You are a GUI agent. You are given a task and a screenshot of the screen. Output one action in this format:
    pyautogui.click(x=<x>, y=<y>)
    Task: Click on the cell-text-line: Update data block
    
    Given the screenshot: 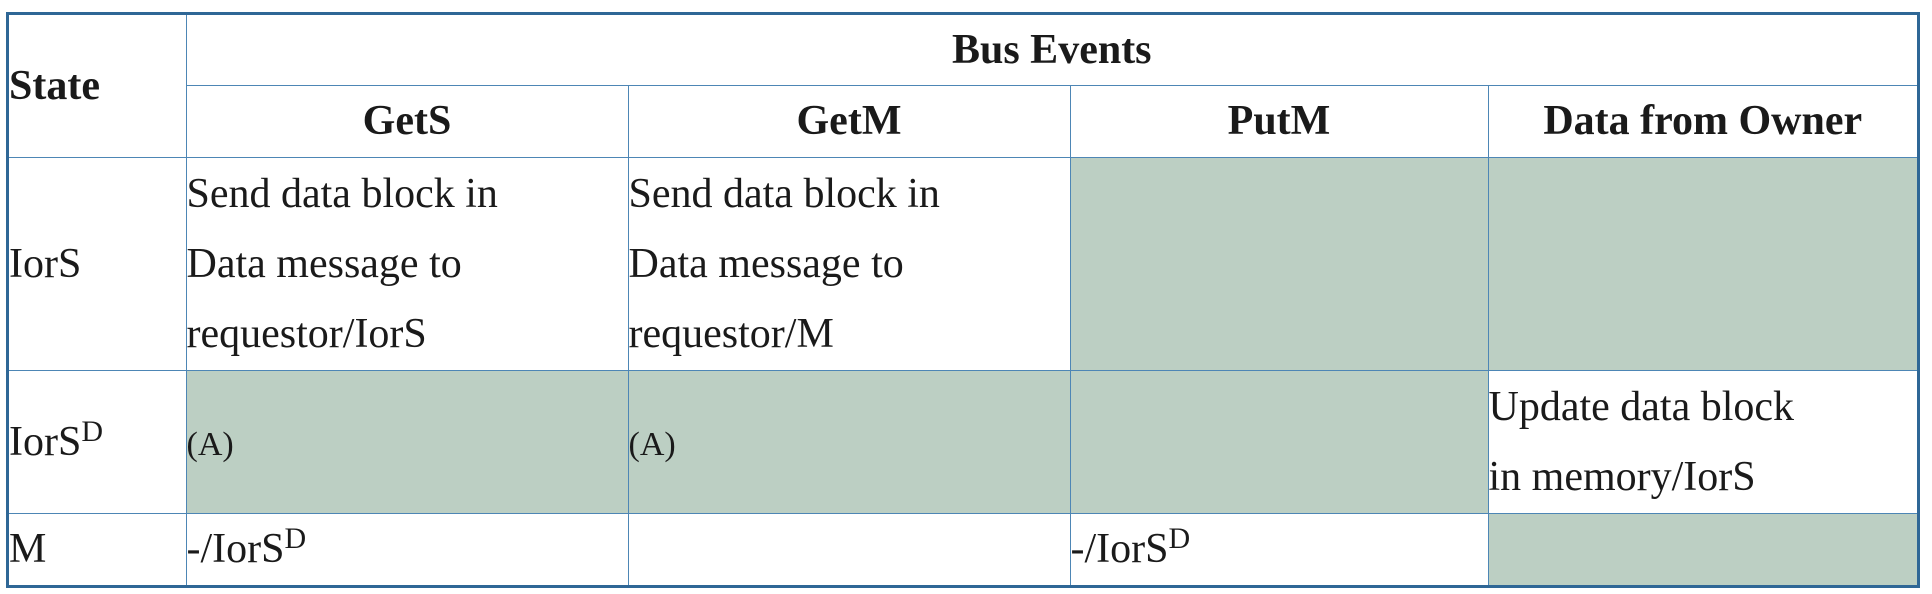 What is the action you would take?
    pyautogui.click(x=1641, y=406)
    